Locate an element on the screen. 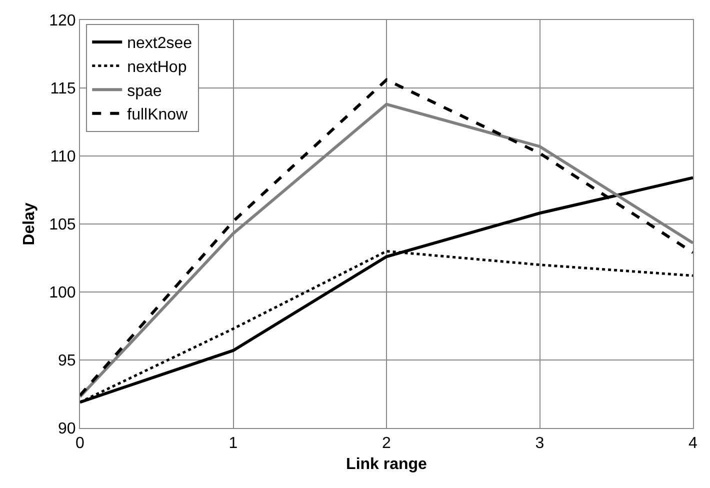 This screenshot has height=488, width=710. legend-label: next2see is located at coordinates (159, 43).